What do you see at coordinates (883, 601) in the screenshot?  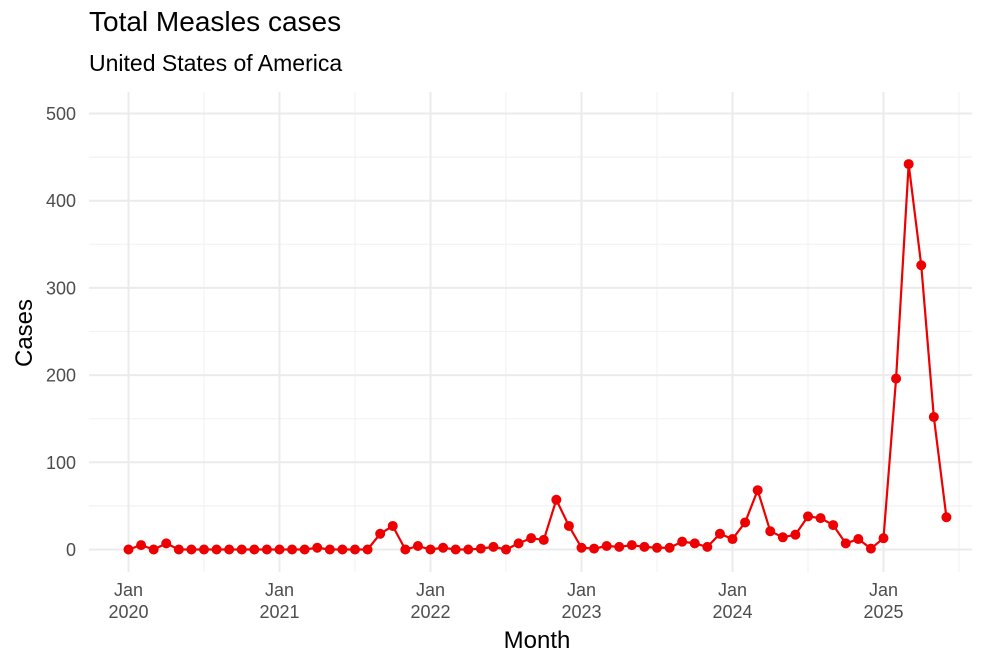 I see `x-tick-label: Jan 2025` at bounding box center [883, 601].